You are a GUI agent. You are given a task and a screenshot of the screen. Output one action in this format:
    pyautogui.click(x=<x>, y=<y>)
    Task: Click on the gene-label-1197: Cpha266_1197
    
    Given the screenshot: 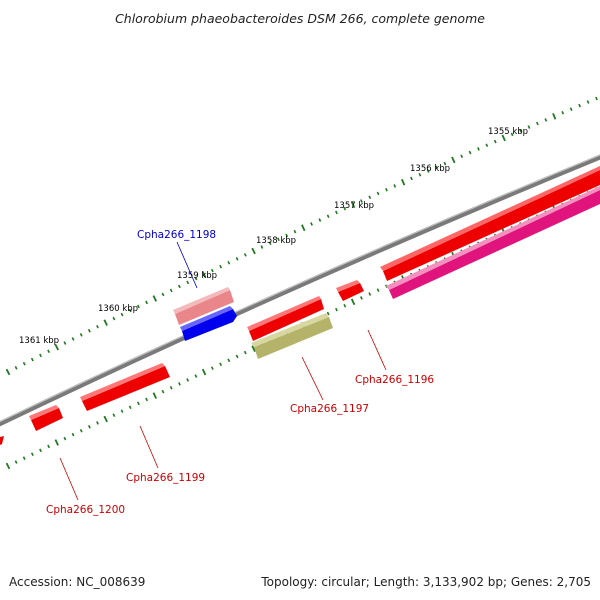 What is the action you would take?
    pyautogui.click(x=329, y=409)
    